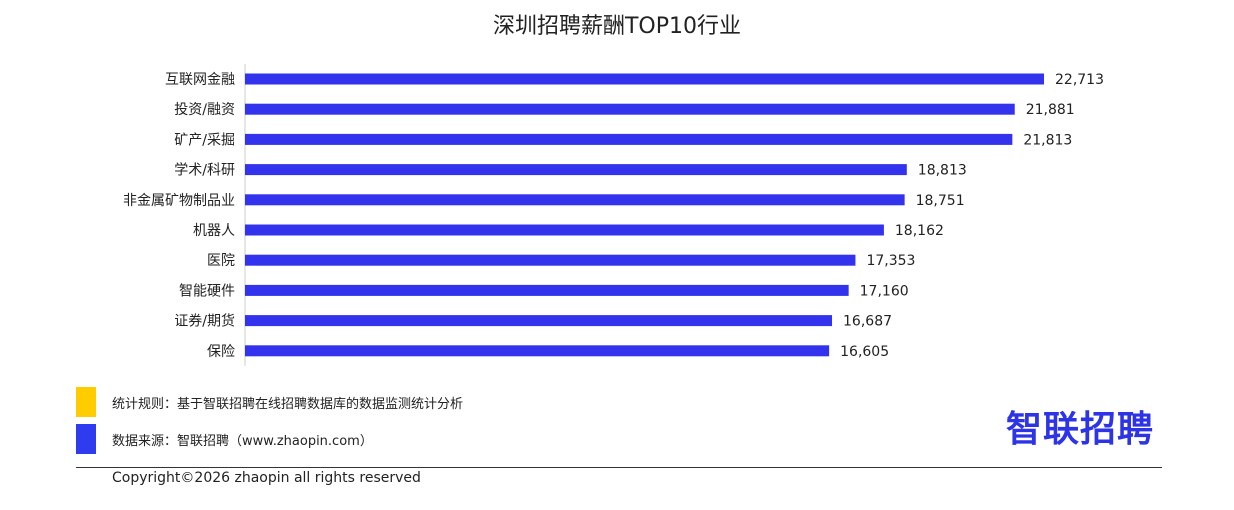  I want to click on value-label: 16,605, so click(864, 352).